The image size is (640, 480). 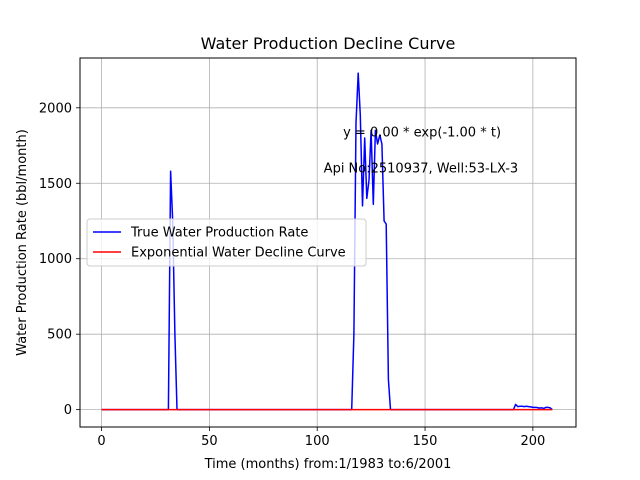 I want to click on y-tick-label: 0, so click(x=68, y=410).